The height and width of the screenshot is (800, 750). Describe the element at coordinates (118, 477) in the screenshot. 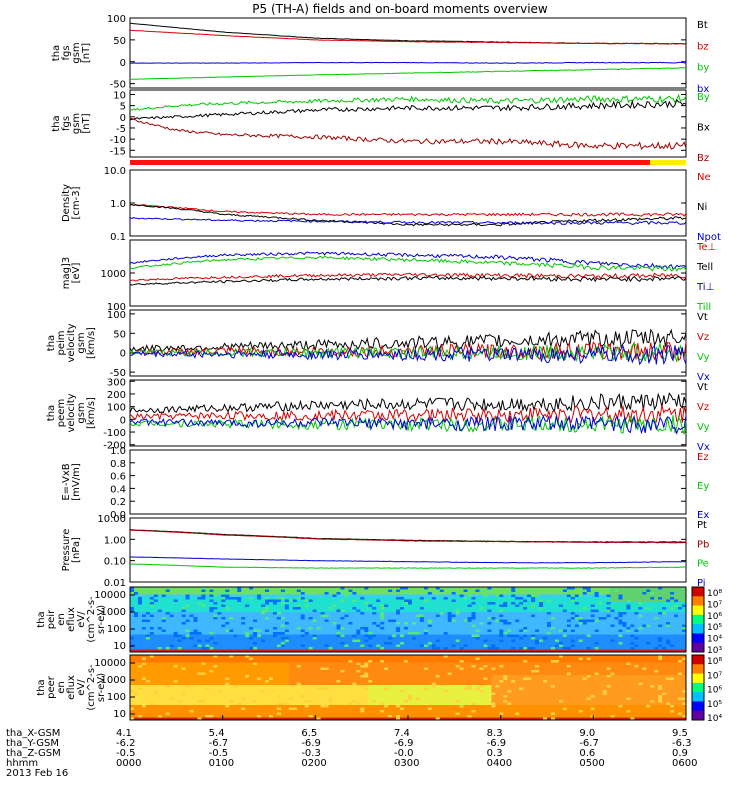

I see `y-tick-label: 0.6` at that location.